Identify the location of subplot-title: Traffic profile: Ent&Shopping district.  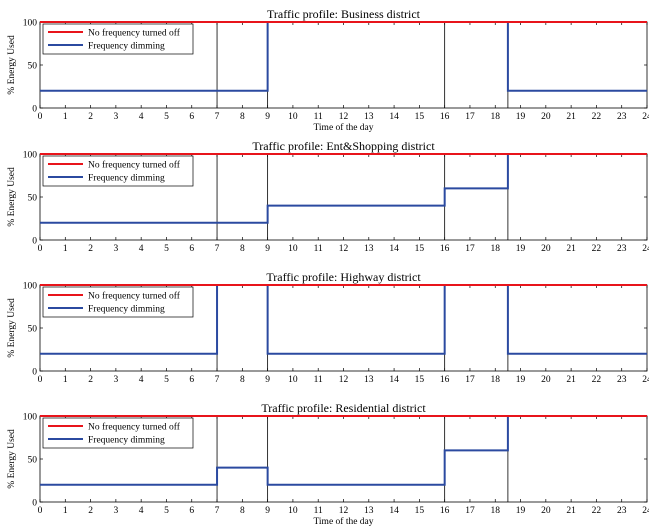
(343, 146).